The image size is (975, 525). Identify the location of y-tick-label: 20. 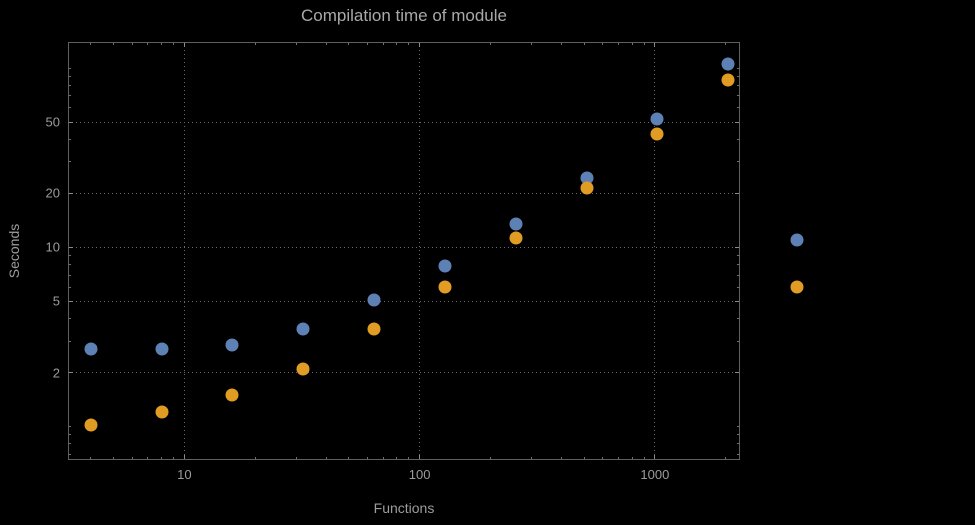
(52, 193).